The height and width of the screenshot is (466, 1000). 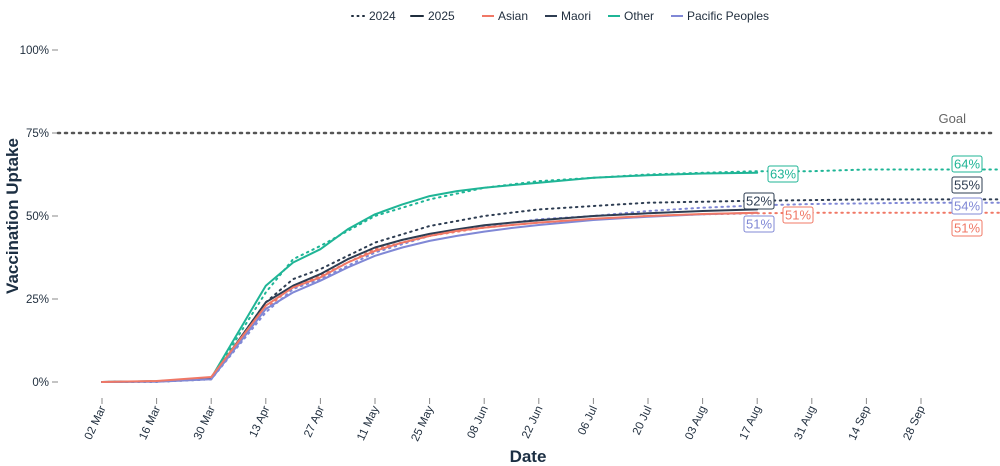 I want to click on x-tick-label: 30 Mar, so click(x=205, y=423).